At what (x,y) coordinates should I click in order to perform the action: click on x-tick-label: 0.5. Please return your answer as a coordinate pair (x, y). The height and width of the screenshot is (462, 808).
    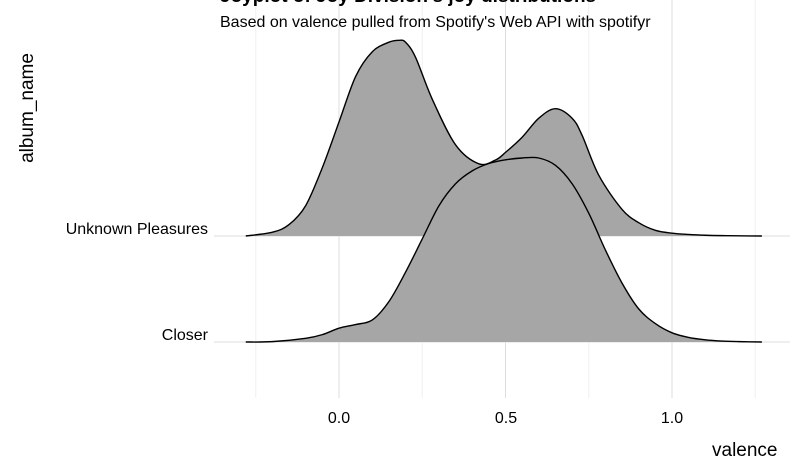
    Looking at the image, I should click on (506, 418).